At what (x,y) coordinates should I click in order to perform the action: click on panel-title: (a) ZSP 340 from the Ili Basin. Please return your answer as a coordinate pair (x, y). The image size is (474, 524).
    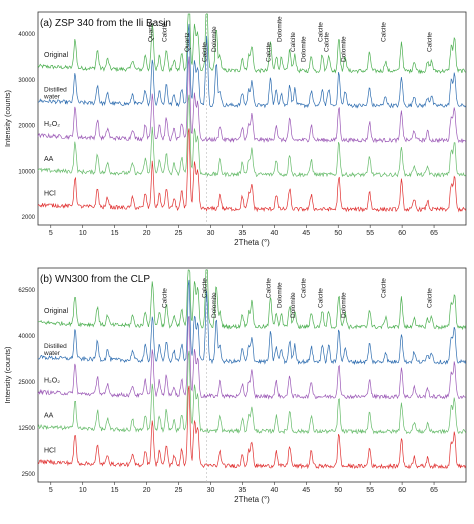
    Looking at the image, I should click on (105, 23).